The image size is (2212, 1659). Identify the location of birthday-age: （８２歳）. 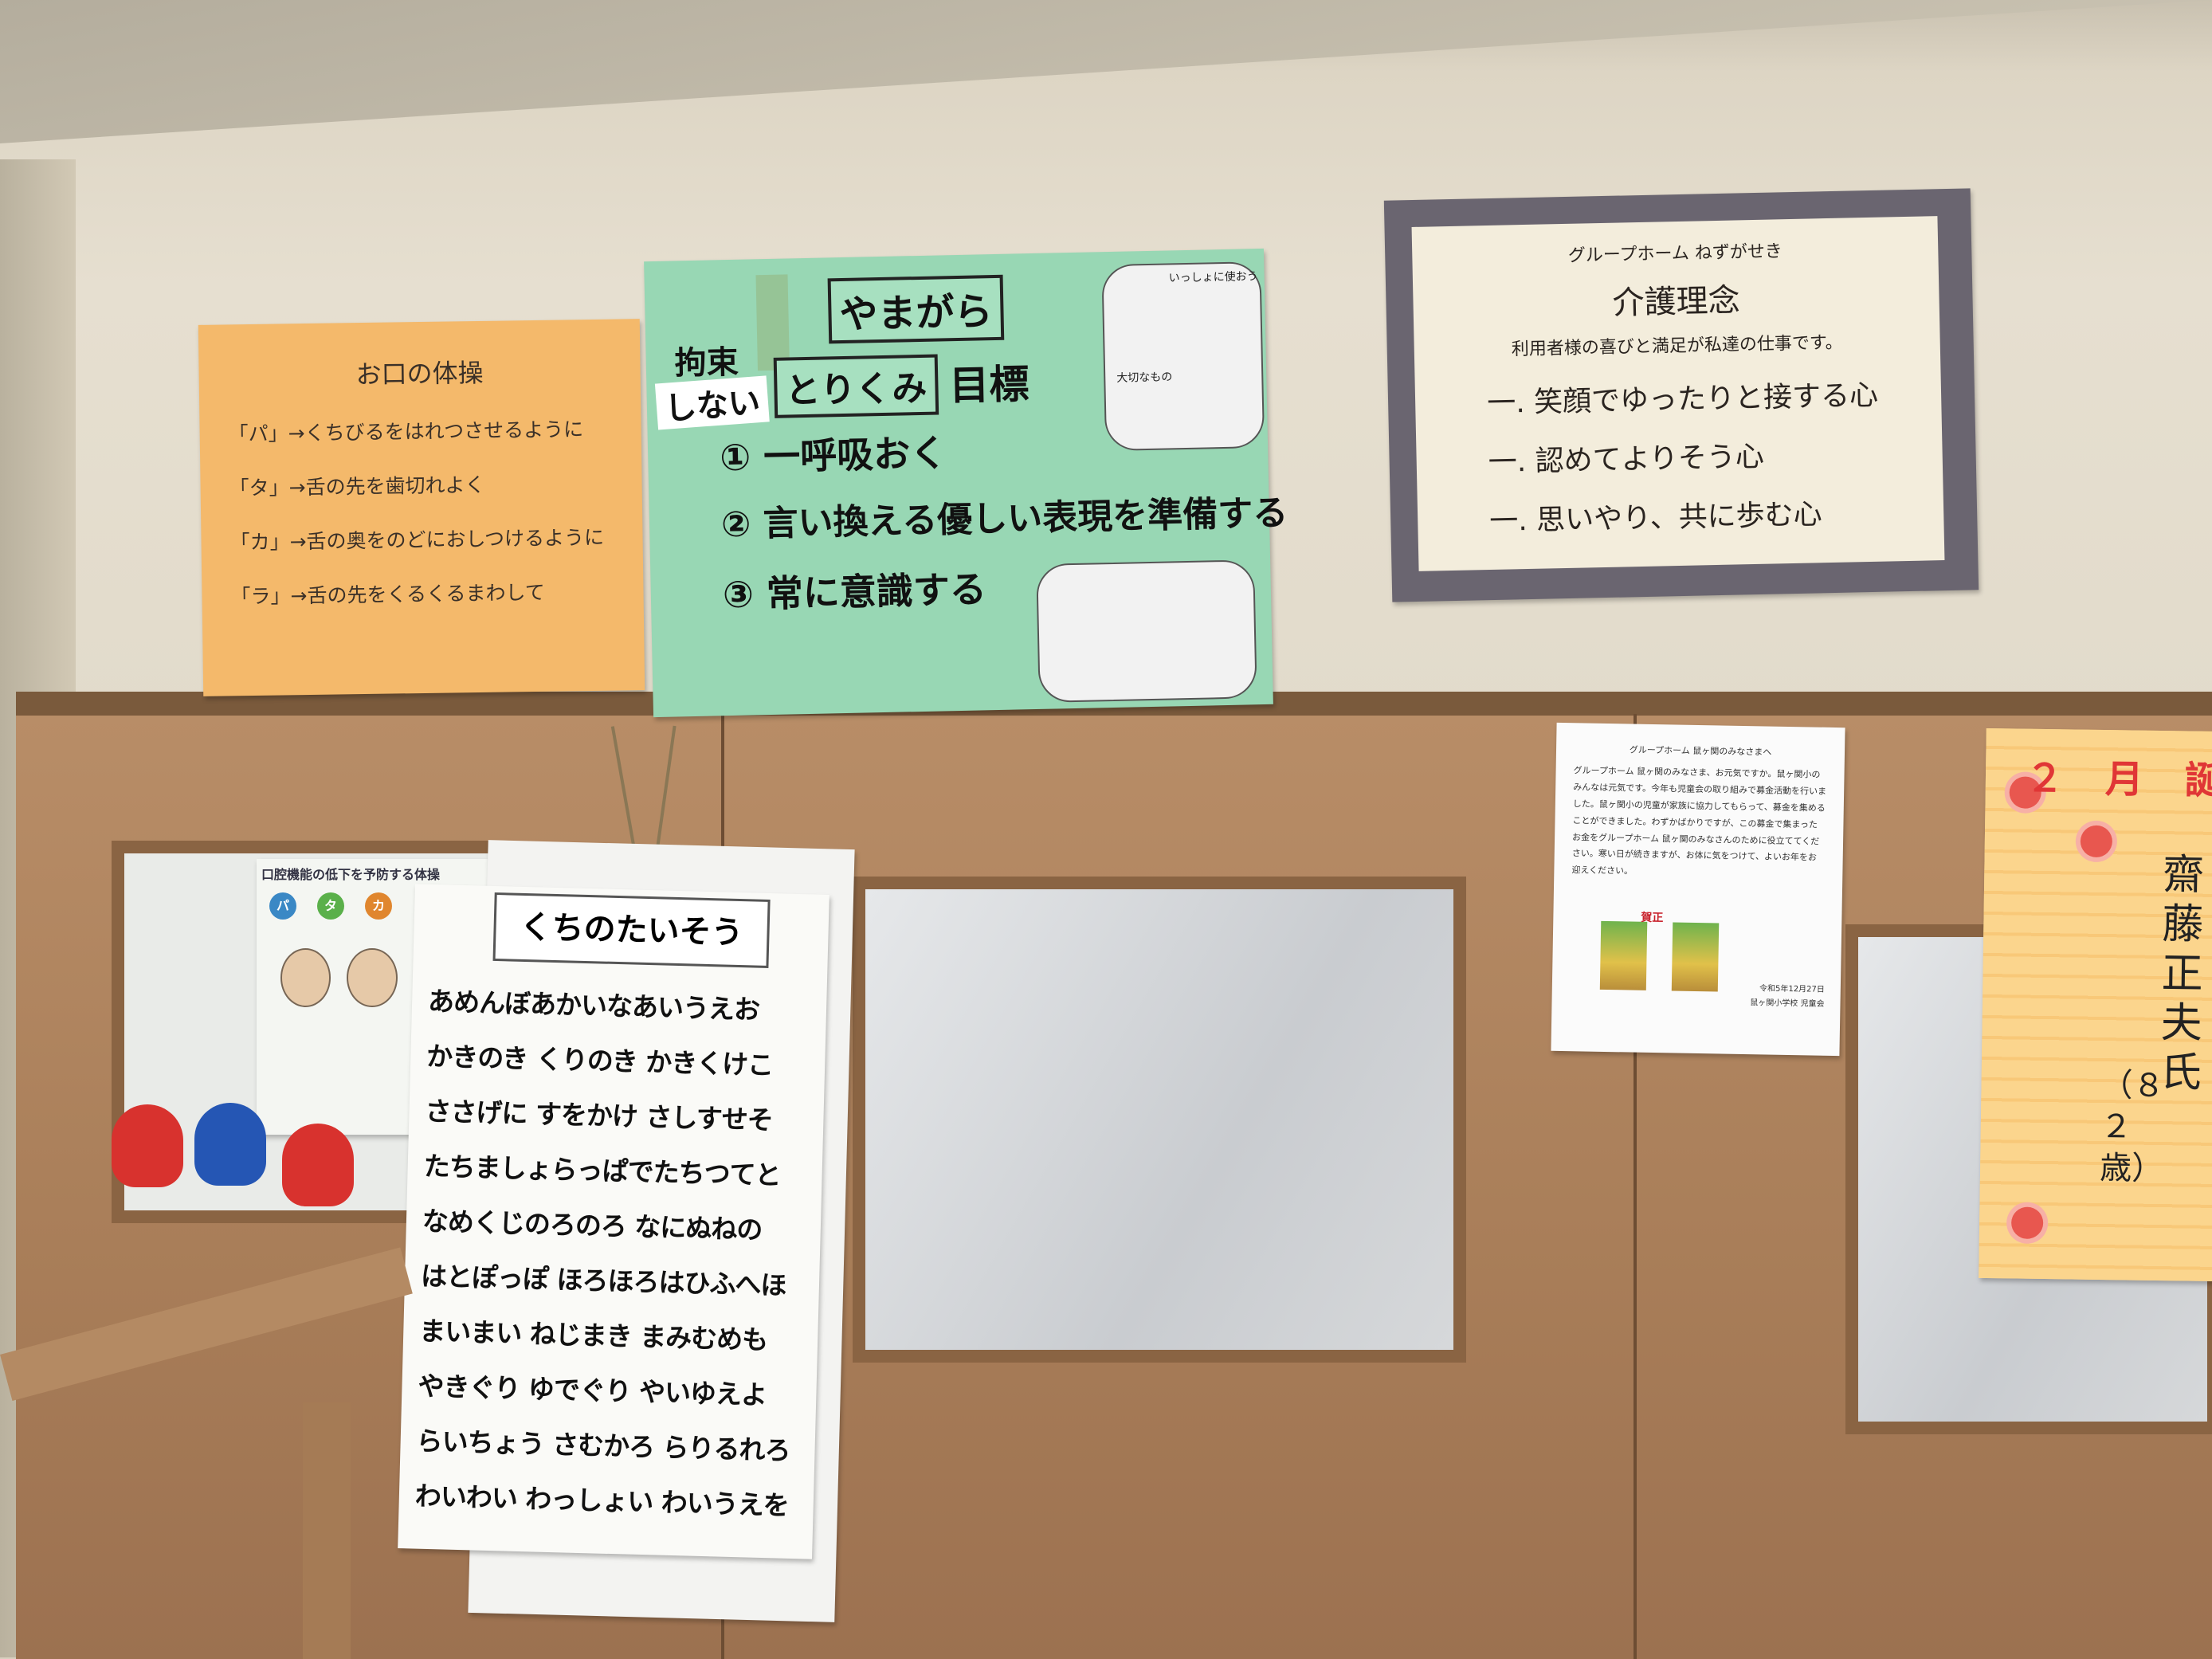
(2132, 1127).